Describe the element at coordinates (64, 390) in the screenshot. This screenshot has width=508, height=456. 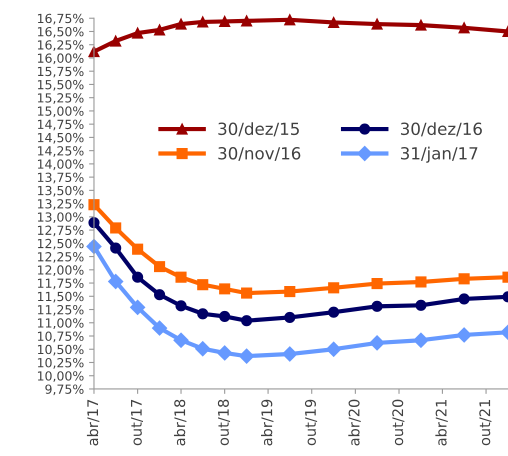
I see `y-tick-label: 9,75%` at that location.